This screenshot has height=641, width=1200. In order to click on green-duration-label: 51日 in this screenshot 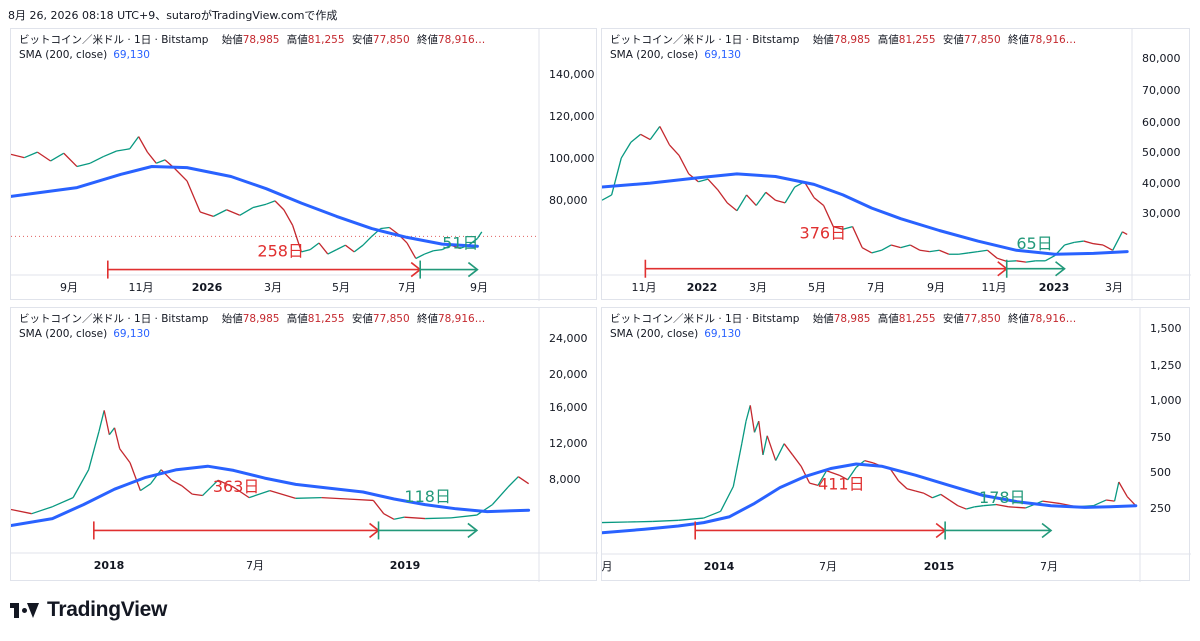, I will do `click(460, 243)`.